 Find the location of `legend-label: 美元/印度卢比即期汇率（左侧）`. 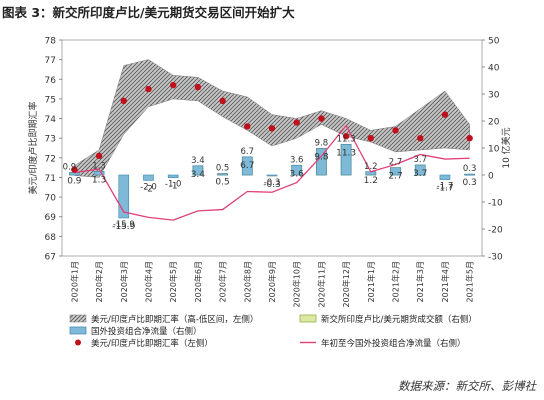

legend-label: 美元/印度卢比即期汇率（左侧） is located at coordinates (152, 343).